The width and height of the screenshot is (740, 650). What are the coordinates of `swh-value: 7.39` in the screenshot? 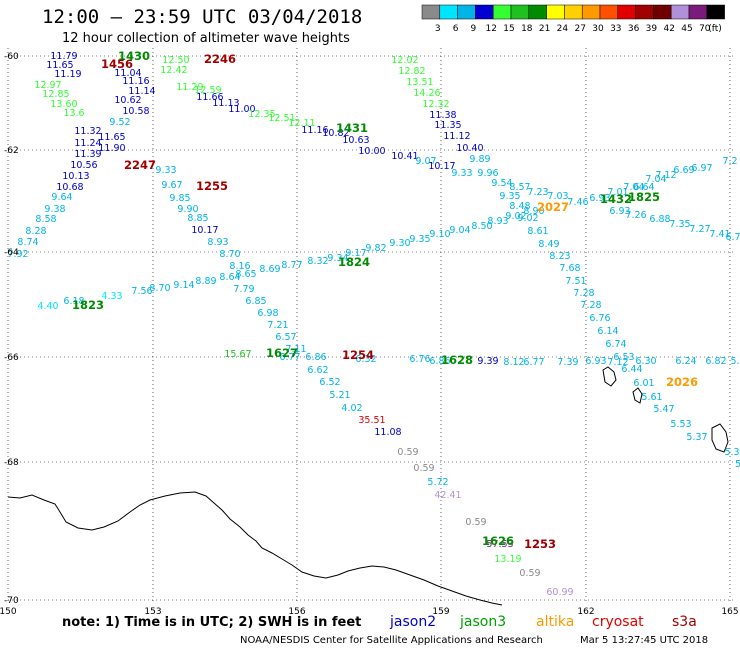 It's located at (567, 362).